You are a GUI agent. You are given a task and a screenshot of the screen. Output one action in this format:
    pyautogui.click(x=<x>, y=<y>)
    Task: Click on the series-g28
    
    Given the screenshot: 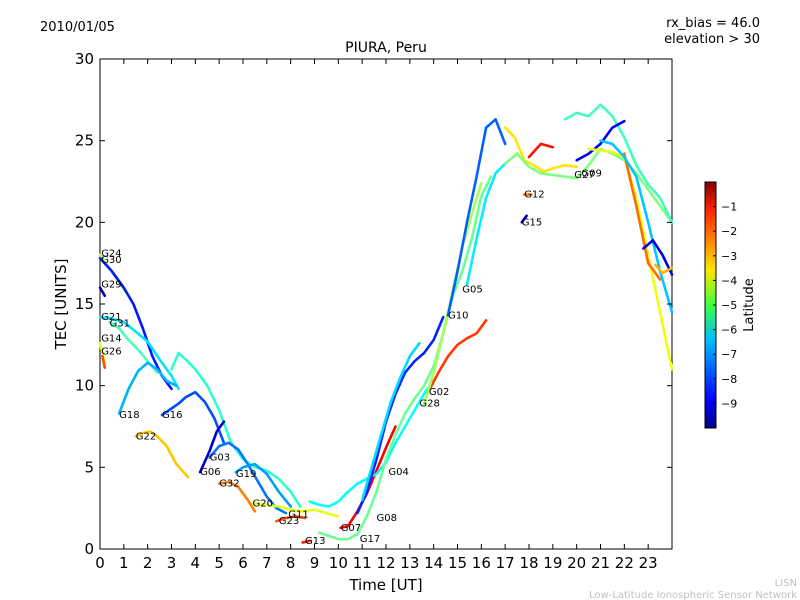 What is the action you would take?
    pyautogui.click(x=390, y=421)
    